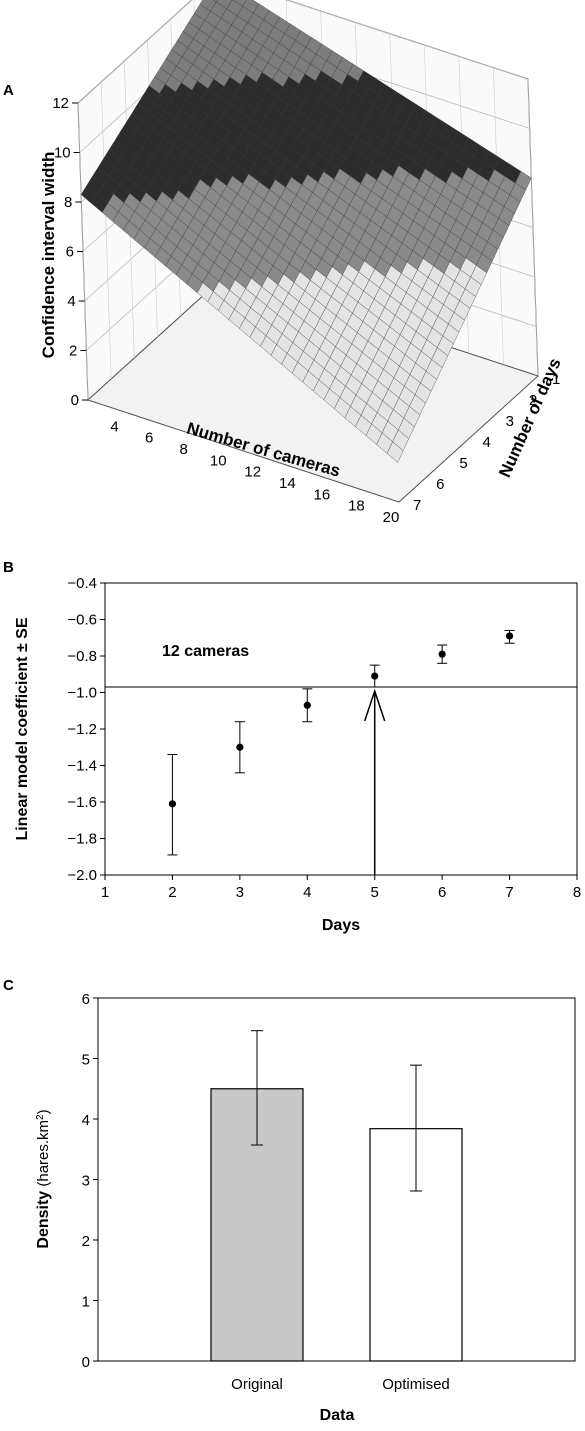  I want to click on density-x-axis-label: Data, so click(337, 1415).